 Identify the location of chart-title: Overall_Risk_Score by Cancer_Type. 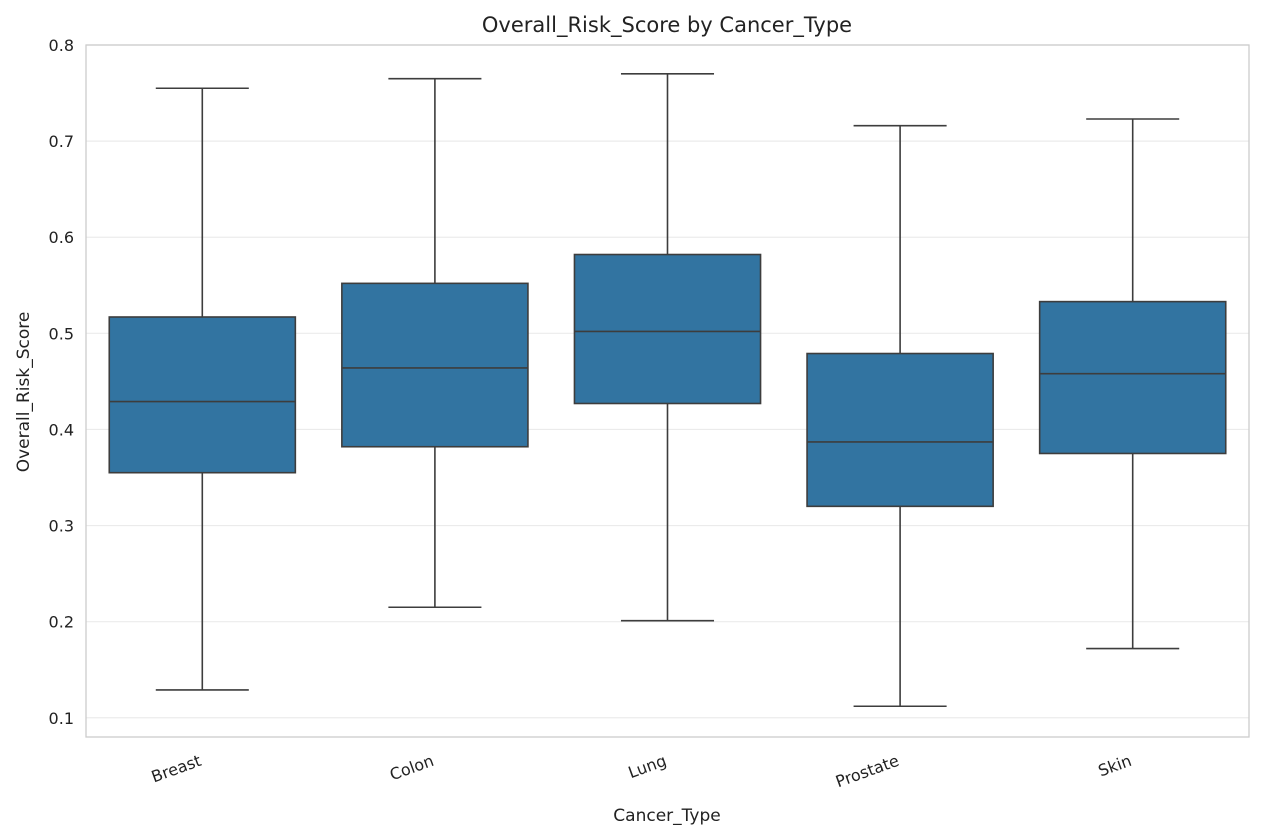
(667, 25).